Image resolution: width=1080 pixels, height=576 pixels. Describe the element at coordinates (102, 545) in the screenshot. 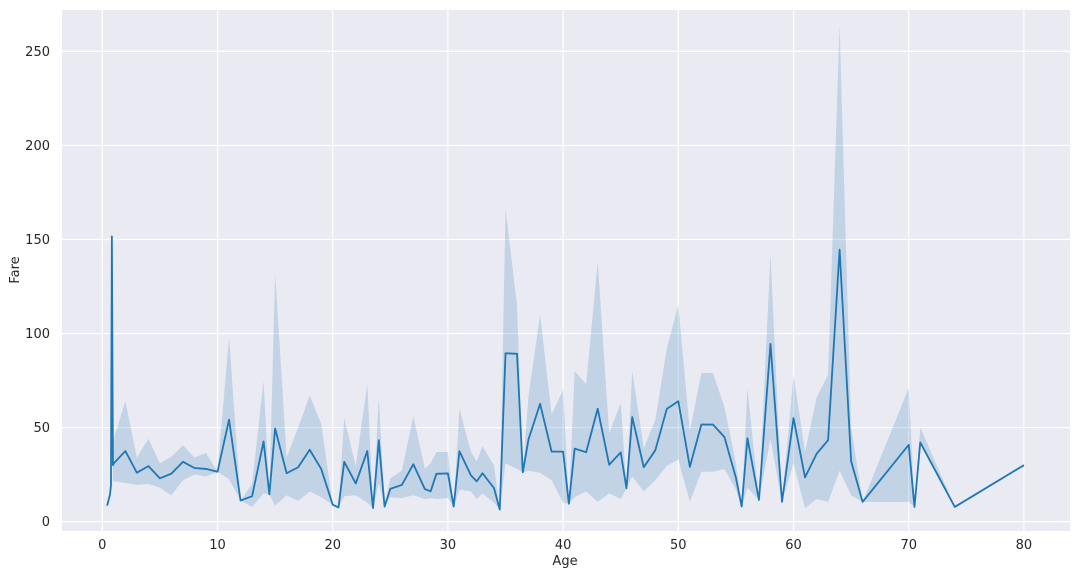

I see `x-tick-label: 0` at that location.